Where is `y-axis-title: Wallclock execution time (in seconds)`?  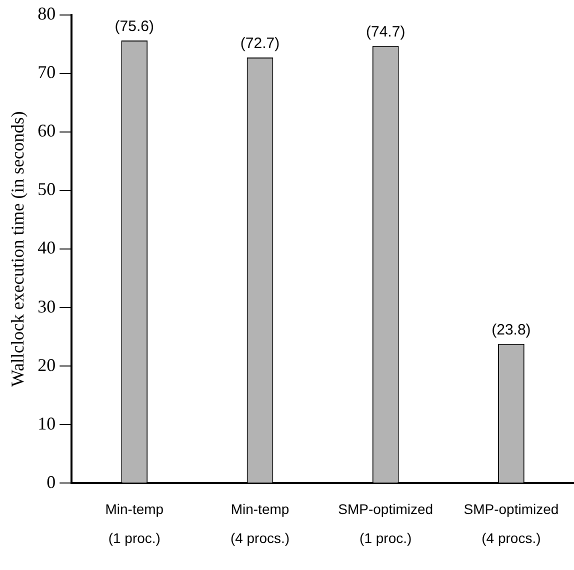
y-axis-title: Wallclock execution time (in seconds) is located at coordinates (18, 249).